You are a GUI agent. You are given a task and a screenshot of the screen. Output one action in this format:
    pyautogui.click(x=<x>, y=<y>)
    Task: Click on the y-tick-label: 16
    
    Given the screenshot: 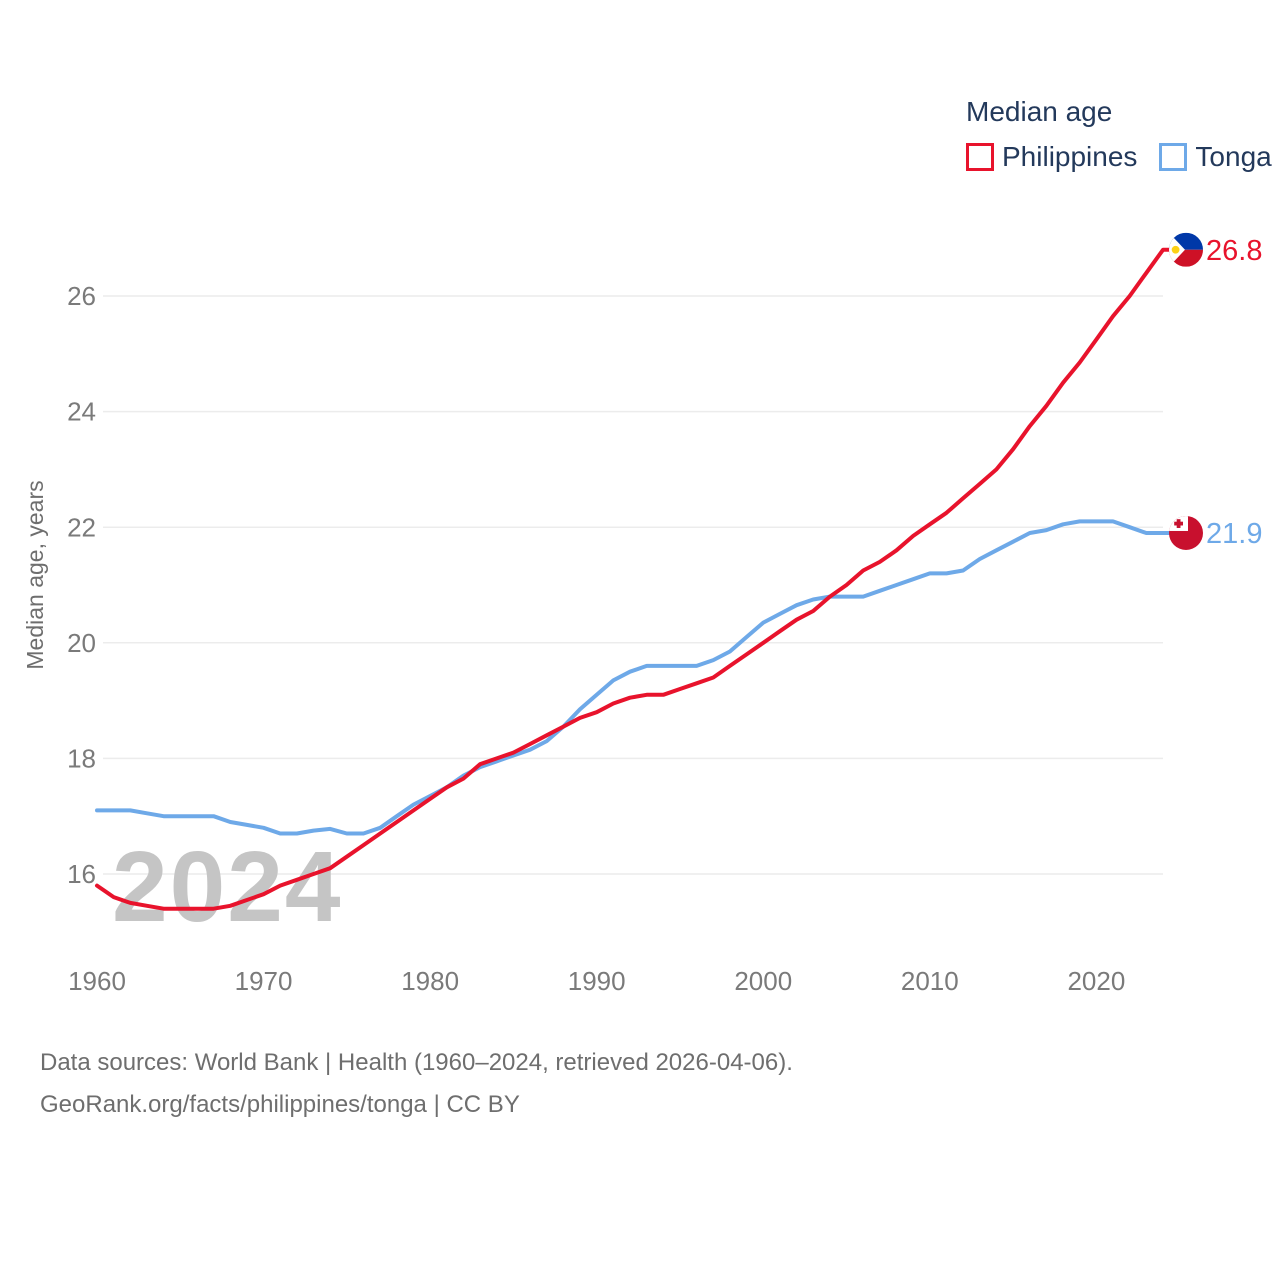 What is the action you would take?
    pyautogui.click(x=81, y=874)
    